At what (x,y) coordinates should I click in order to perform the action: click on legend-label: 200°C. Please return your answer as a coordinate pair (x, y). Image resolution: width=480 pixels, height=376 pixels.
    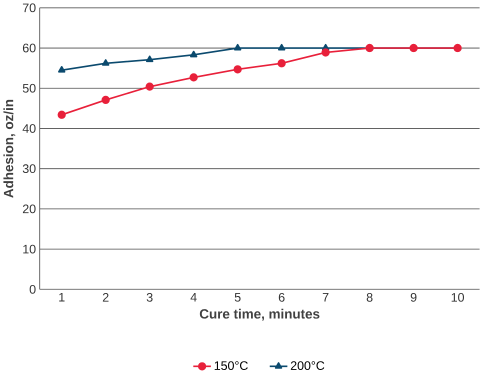
    Looking at the image, I should click on (307, 365).